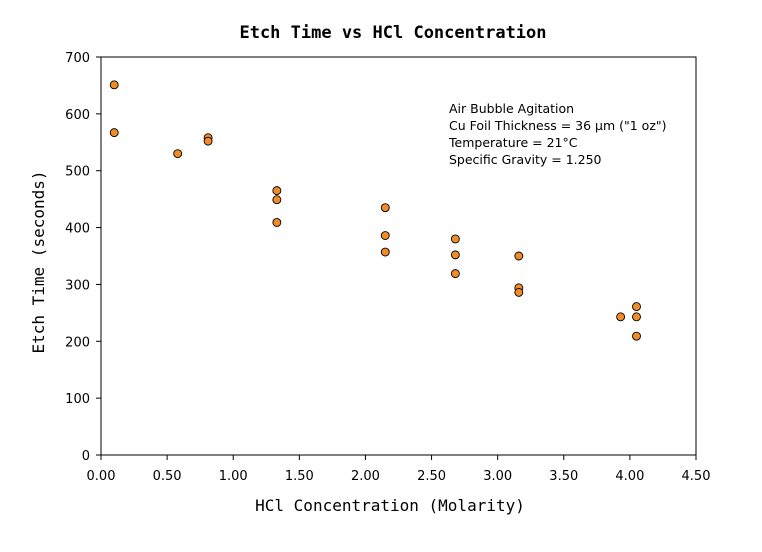  I want to click on y-axis: 0 100 200 300 400 500 600 700, so click(83, 257).